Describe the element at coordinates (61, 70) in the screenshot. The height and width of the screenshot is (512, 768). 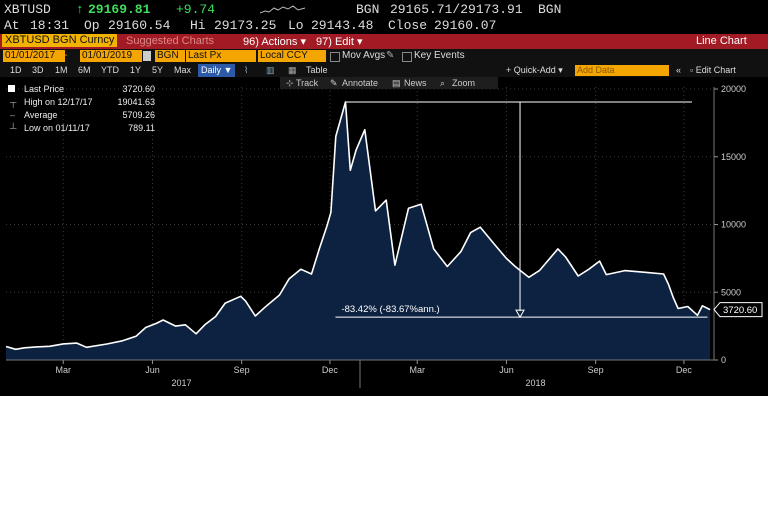
I see `period-1m: 1M` at that location.